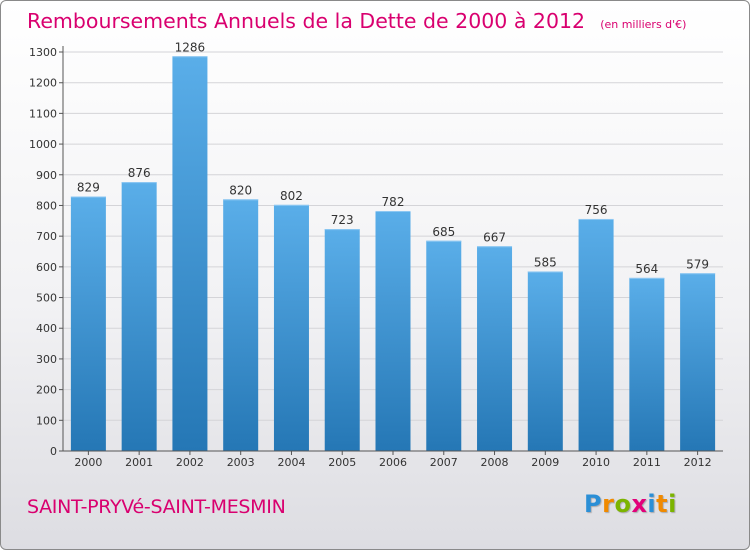 This screenshot has width=750, height=550. What do you see at coordinates (46, 236) in the screenshot?
I see `y-tick-label: 700` at bounding box center [46, 236].